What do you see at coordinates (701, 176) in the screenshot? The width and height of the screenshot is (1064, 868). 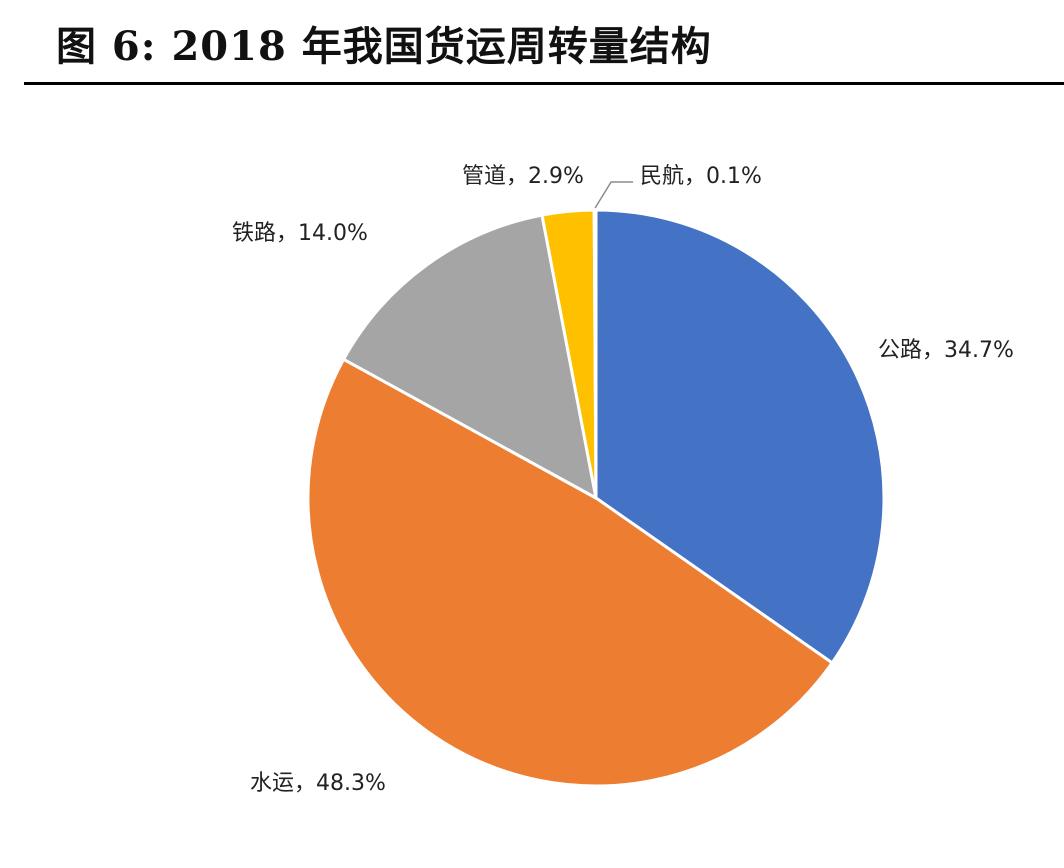 I see `pie-label-民航: 民航，0.1%` at bounding box center [701, 176].